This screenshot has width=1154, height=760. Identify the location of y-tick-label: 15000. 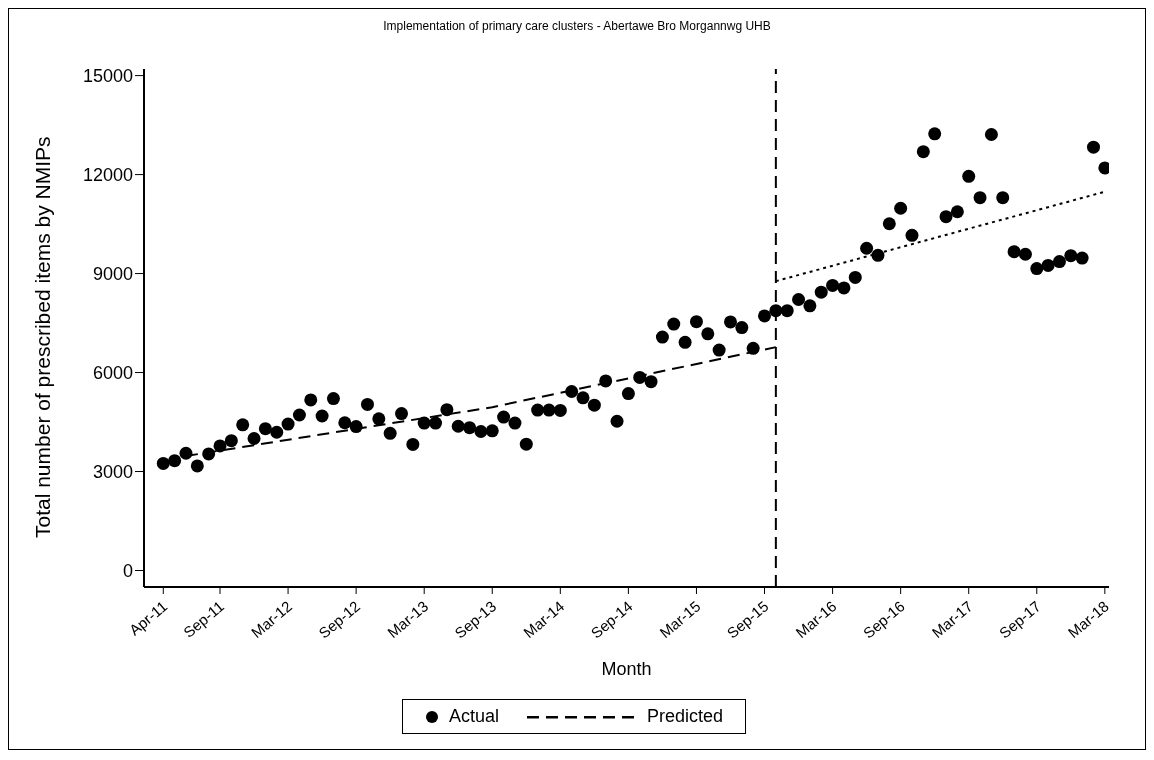
(107, 75).